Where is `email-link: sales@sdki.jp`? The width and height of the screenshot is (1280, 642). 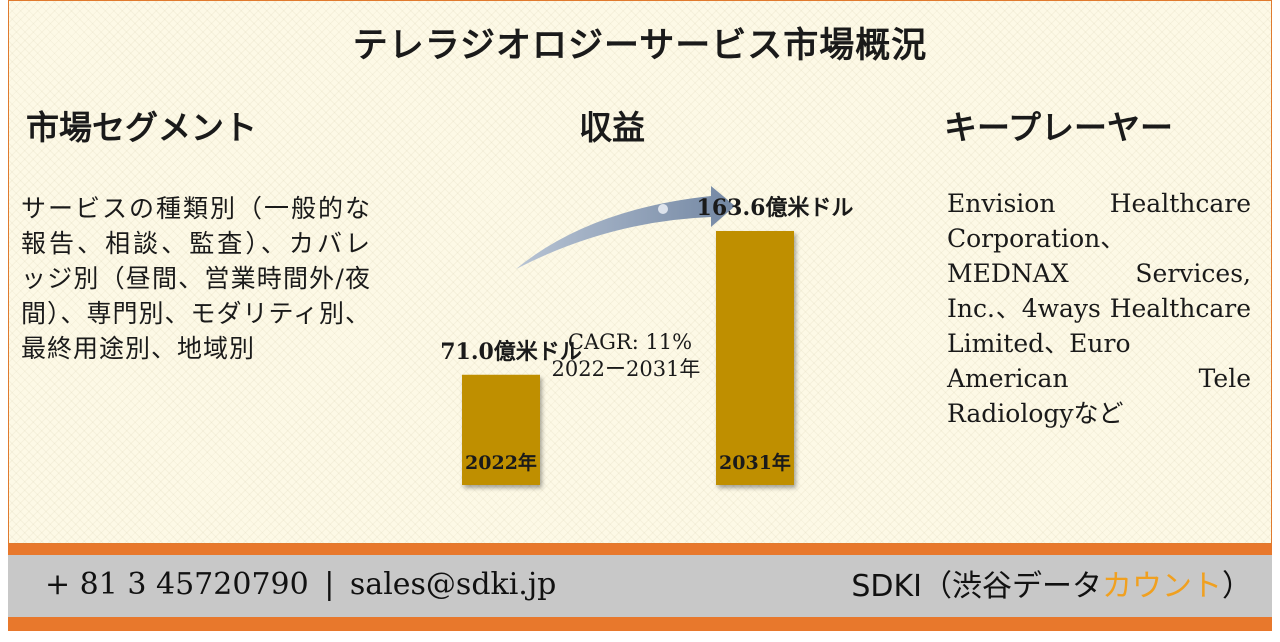 email-link: sales@sdki.jp is located at coordinates (453, 584).